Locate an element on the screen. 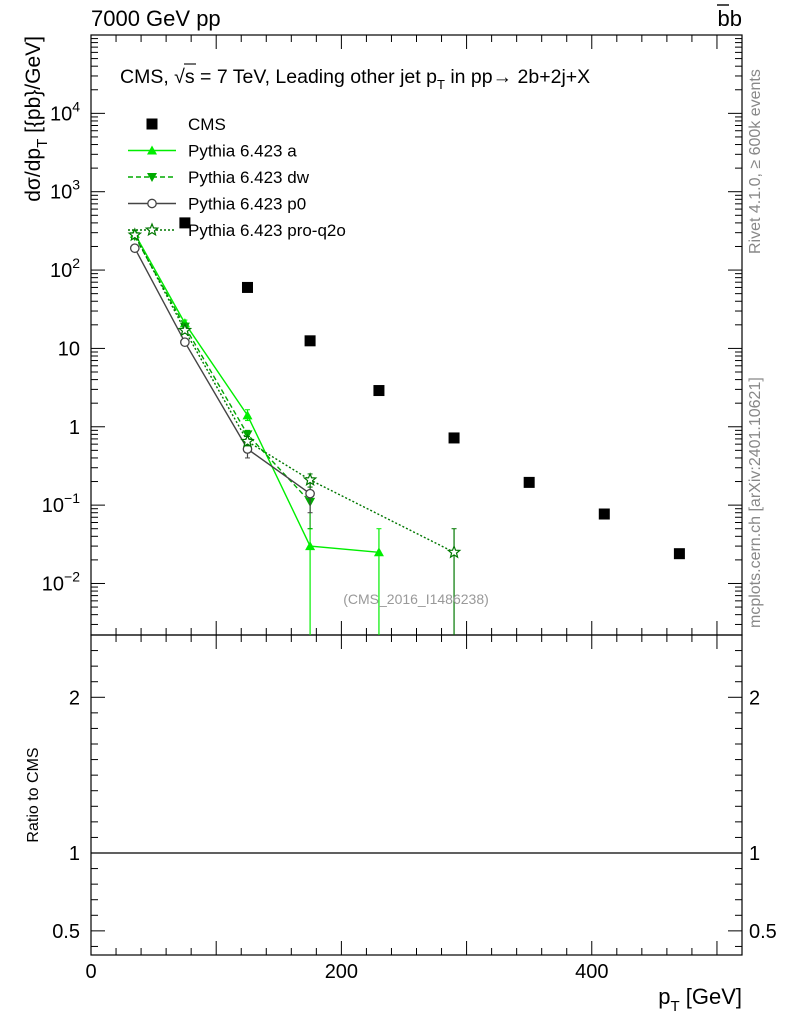 The height and width of the screenshot is (1024, 786). legend-label: Pythia 6.423 pro-q2o is located at coordinates (267, 230).